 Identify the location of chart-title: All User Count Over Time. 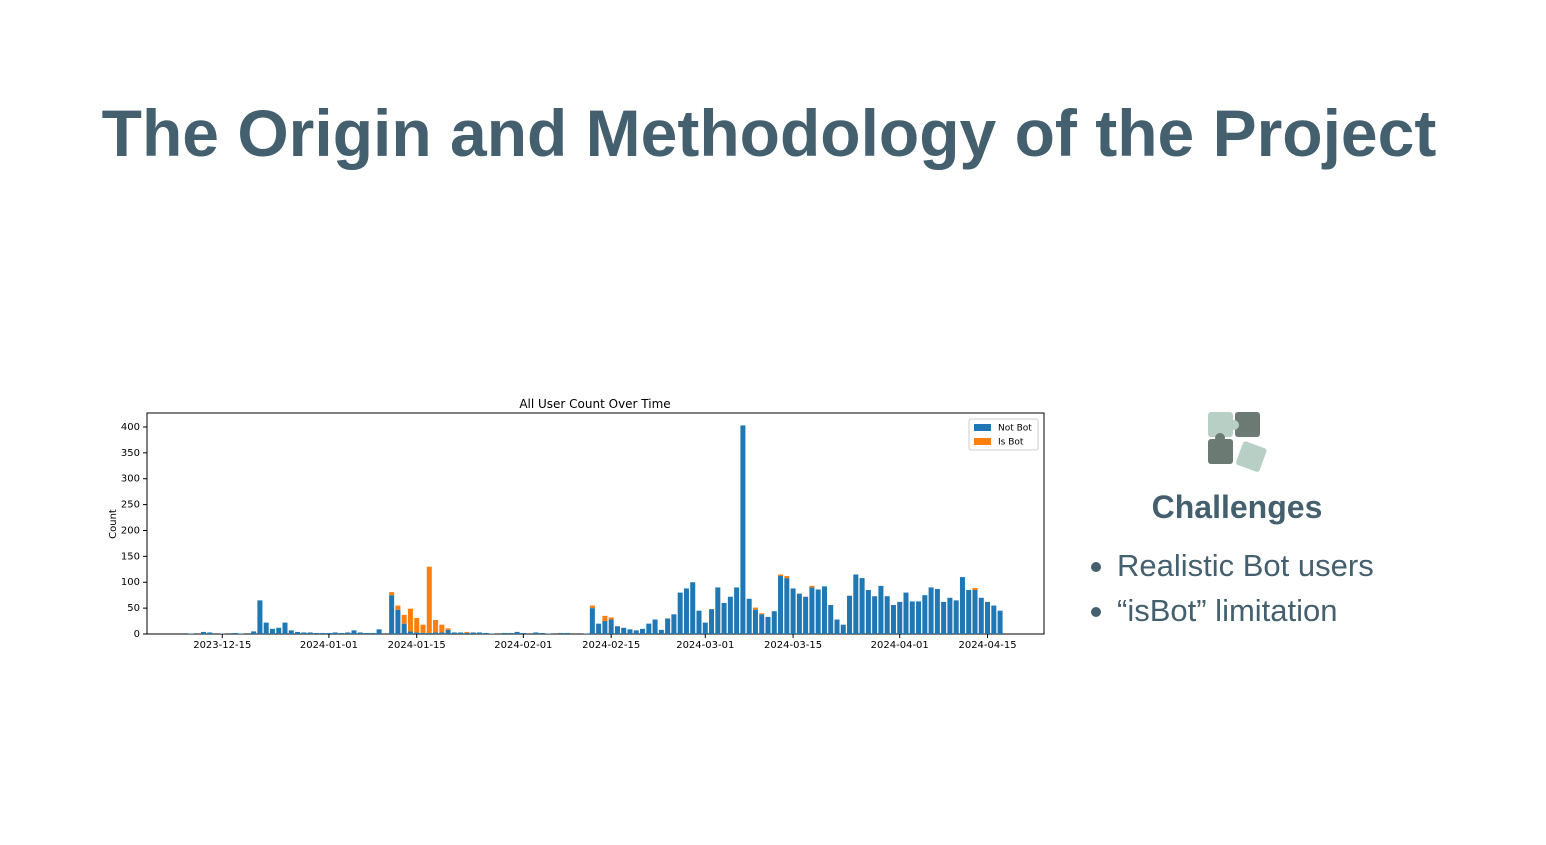
(594, 404).